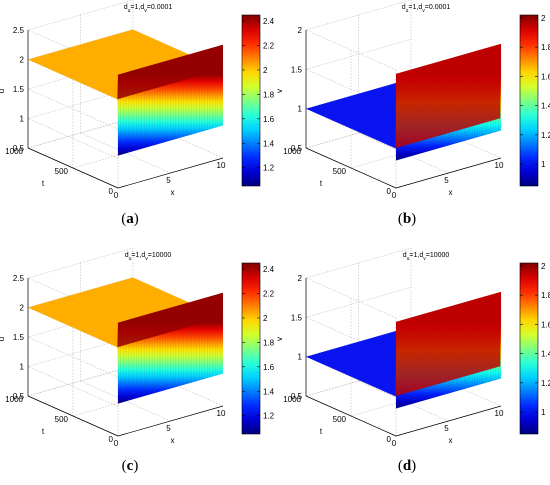 Image resolution: width=550 pixels, height=485 pixels. Describe the element at coordinates (407, 466) in the screenshot. I see `panel-caption: (d)` at that location.